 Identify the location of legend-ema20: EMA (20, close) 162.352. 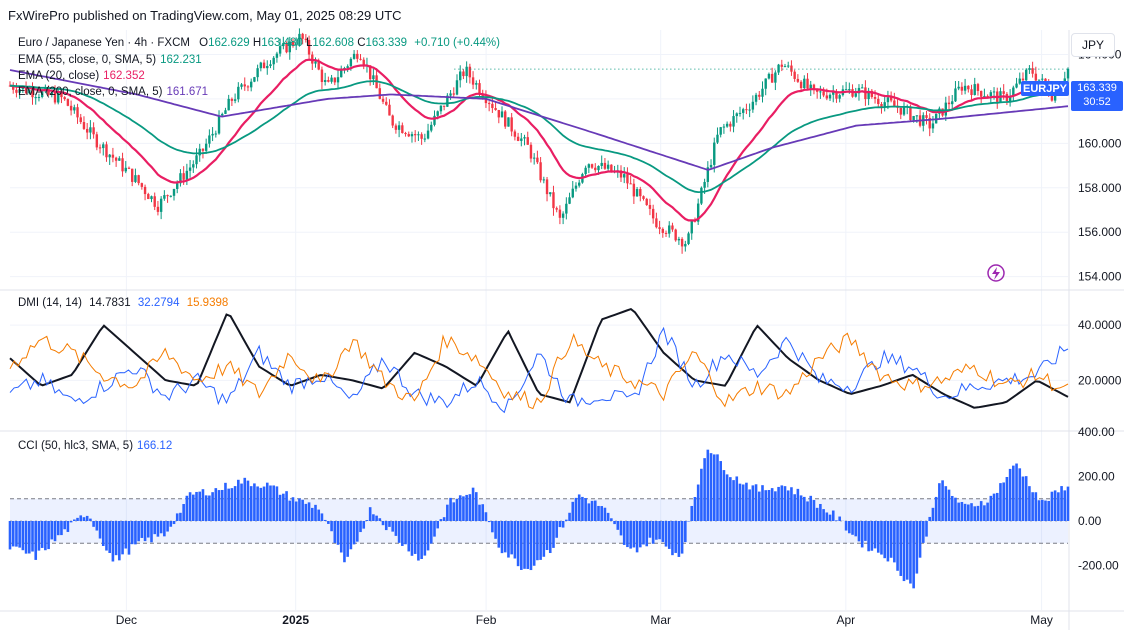
(81, 76).